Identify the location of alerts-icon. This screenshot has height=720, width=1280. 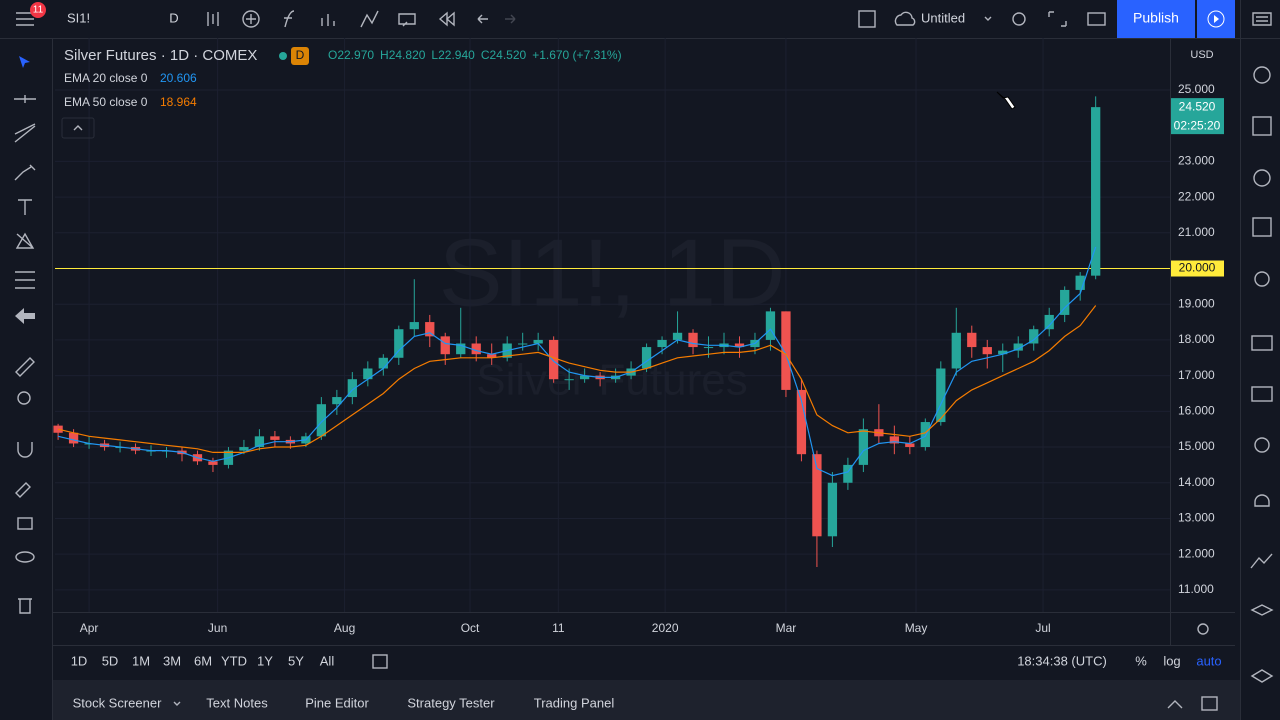
(1262, 75).